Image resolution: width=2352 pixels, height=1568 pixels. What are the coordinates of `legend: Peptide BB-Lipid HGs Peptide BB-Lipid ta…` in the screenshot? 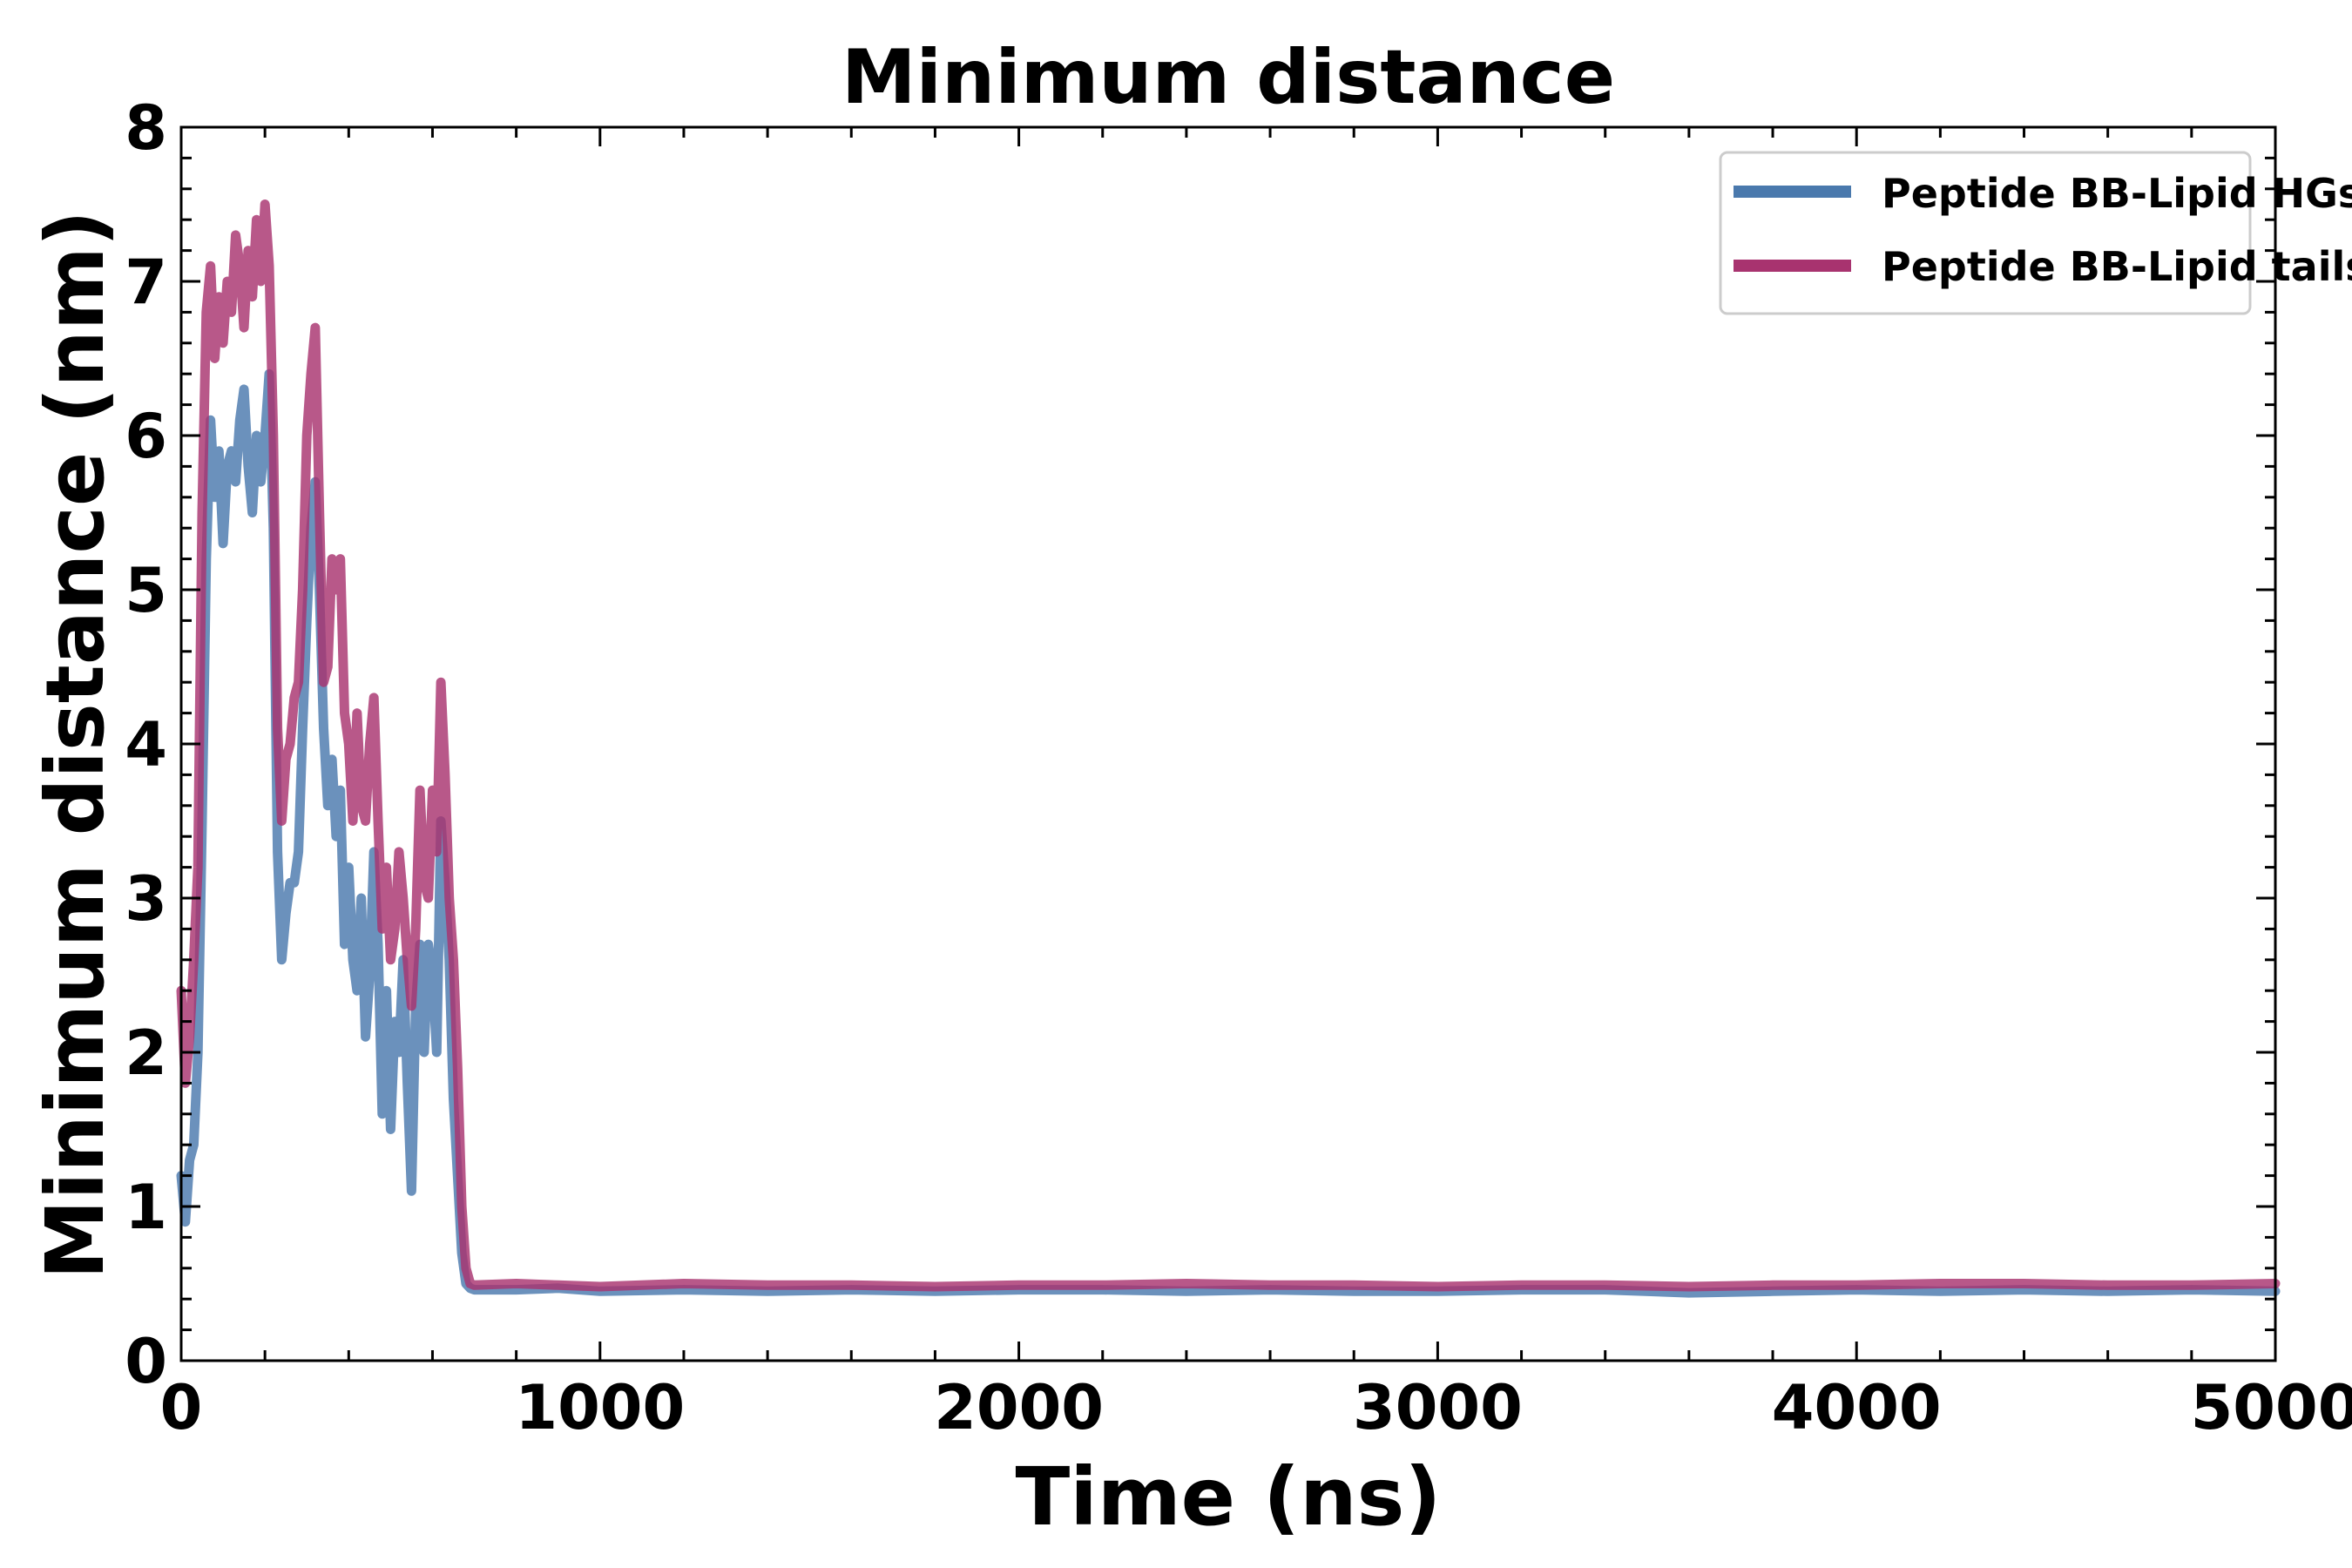 It's located at (2035, 233).